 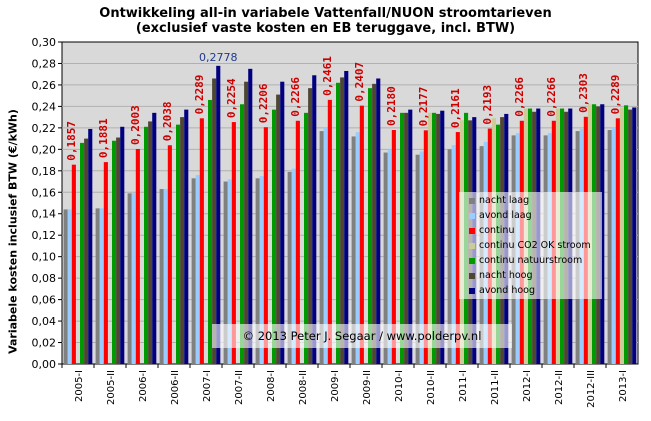 What do you see at coordinates (530, 230) in the screenshot?
I see `legend-item: continu` at bounding box center [530, 230].